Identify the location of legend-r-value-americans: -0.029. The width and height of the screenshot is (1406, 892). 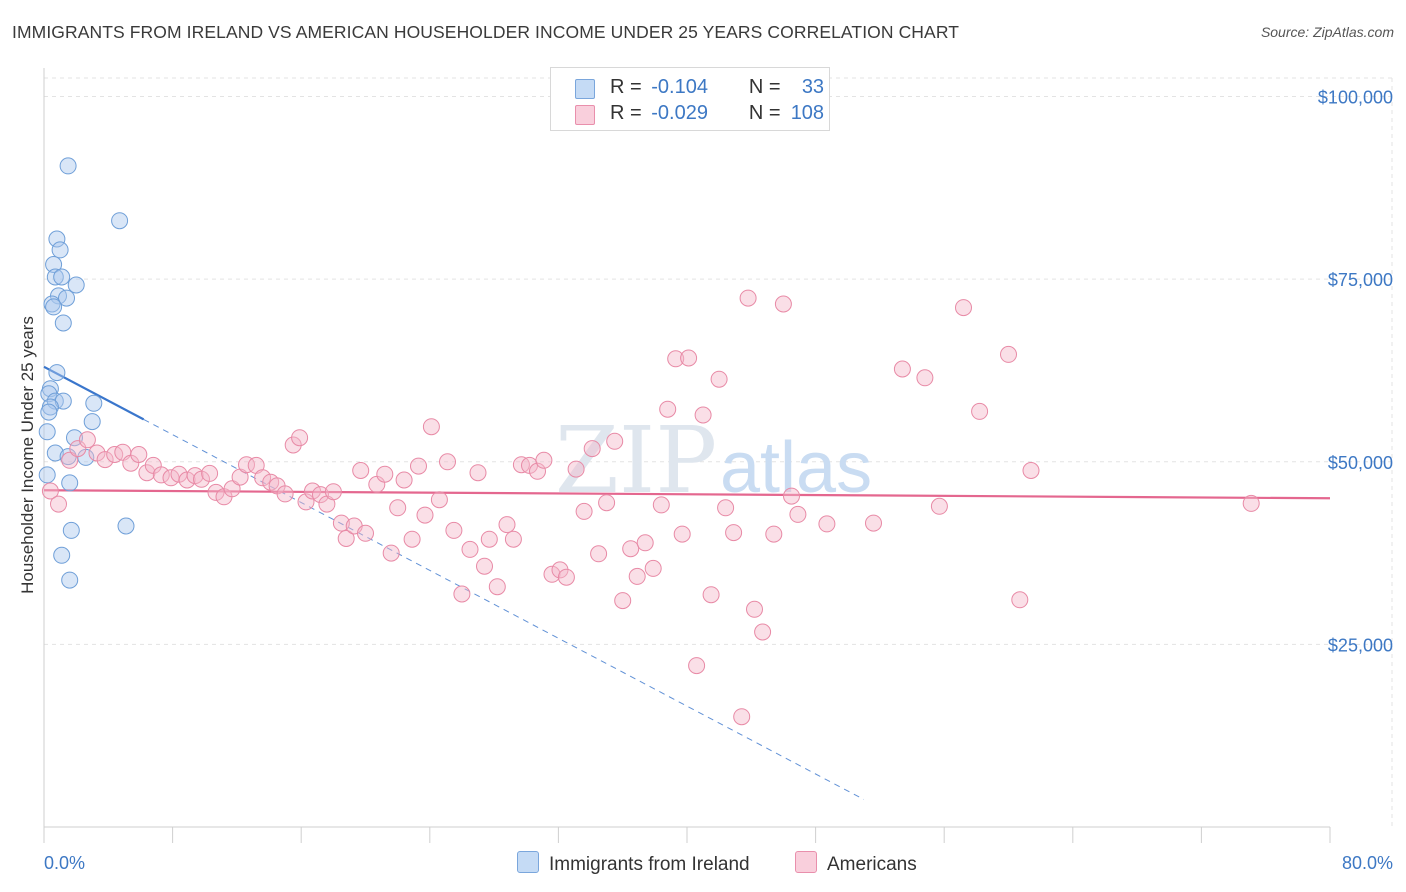
(679, 113).